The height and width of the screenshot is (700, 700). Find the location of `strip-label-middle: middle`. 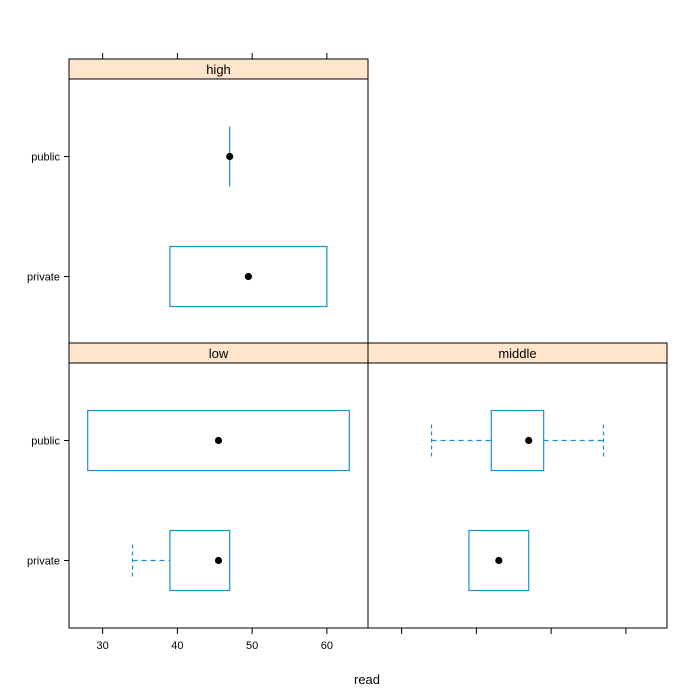

strip-label-middle: middle is located at coordinates (517, 353).